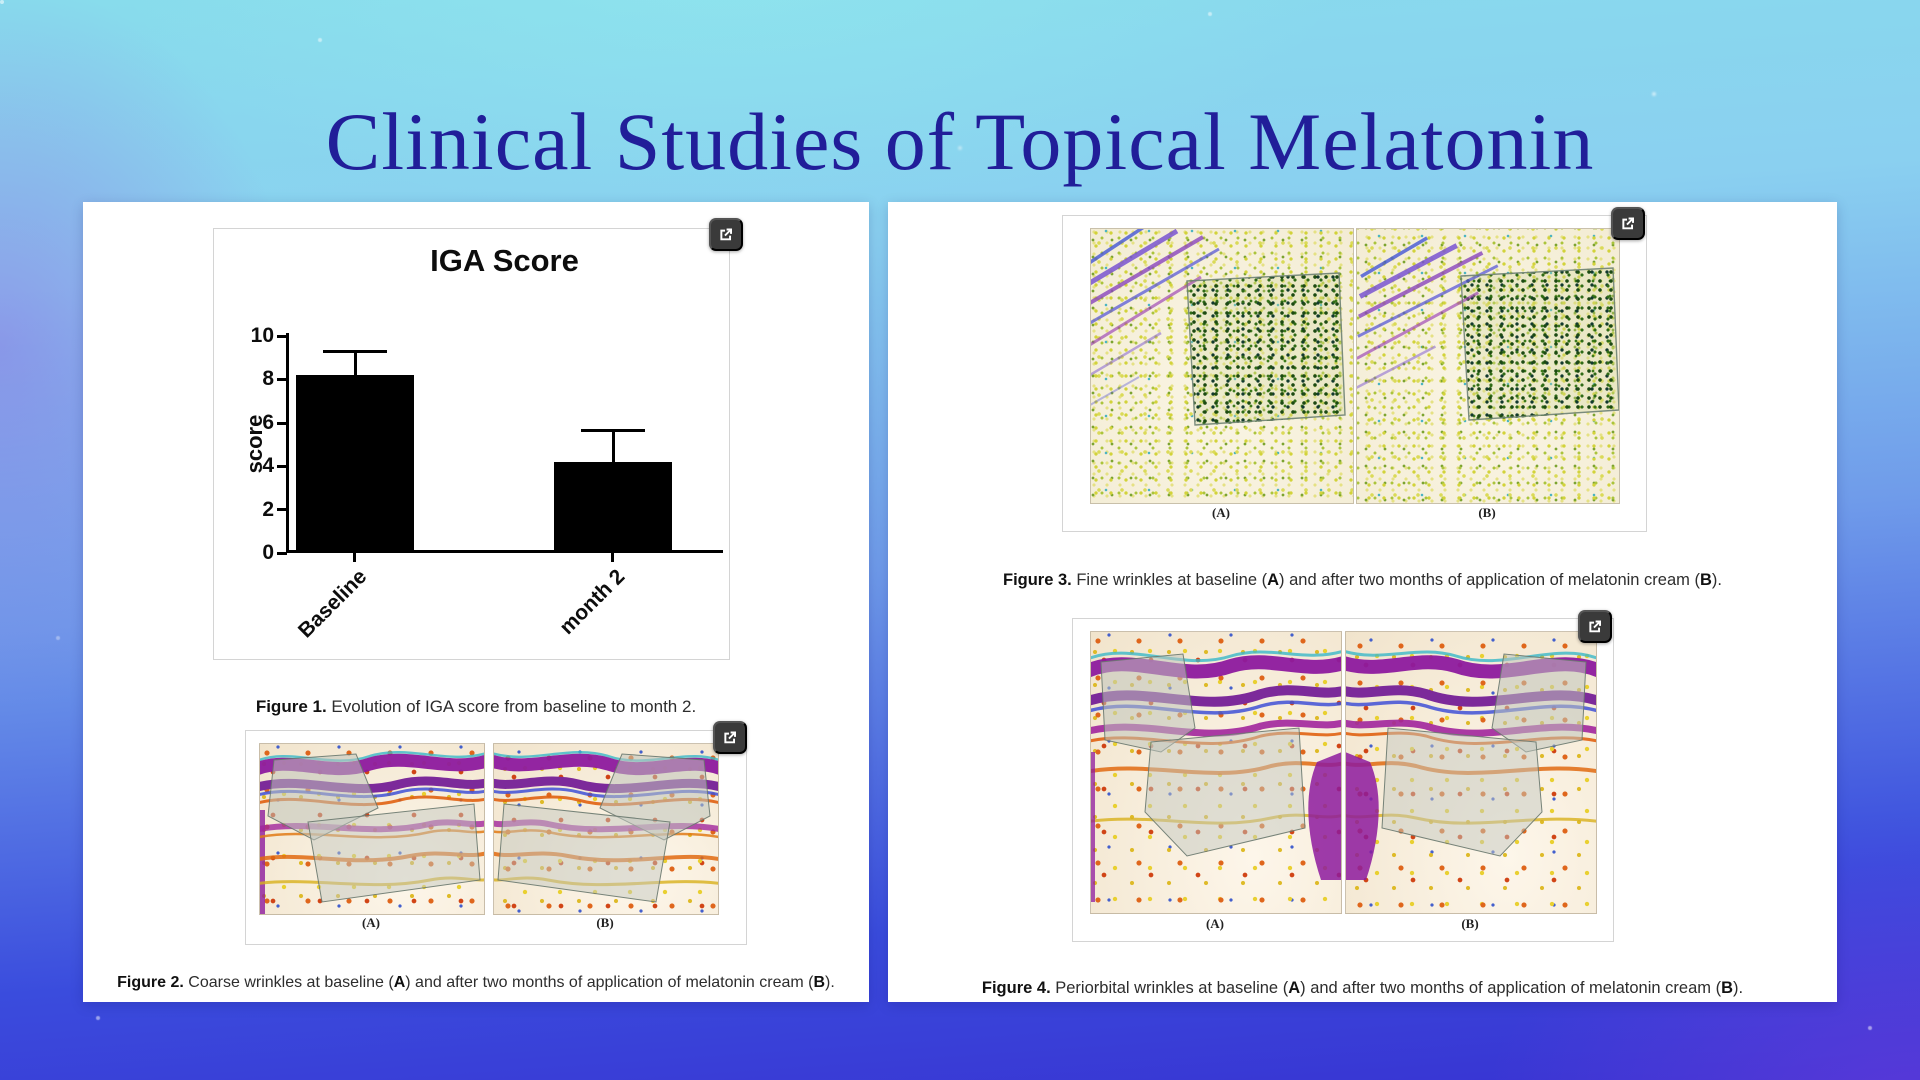 This screenshot has height=1080, width=1920. What do you see at coordinates (150, 982) in the screenshot?
I see `figure-2-caption-label: Figure 2.` at bounding box center [150, 982].